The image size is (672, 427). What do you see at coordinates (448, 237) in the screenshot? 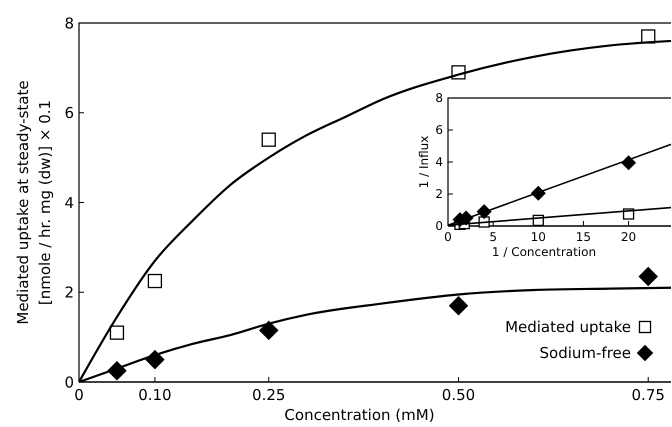
I see `x-tick-label: 0` at bounding box center [448, 237].